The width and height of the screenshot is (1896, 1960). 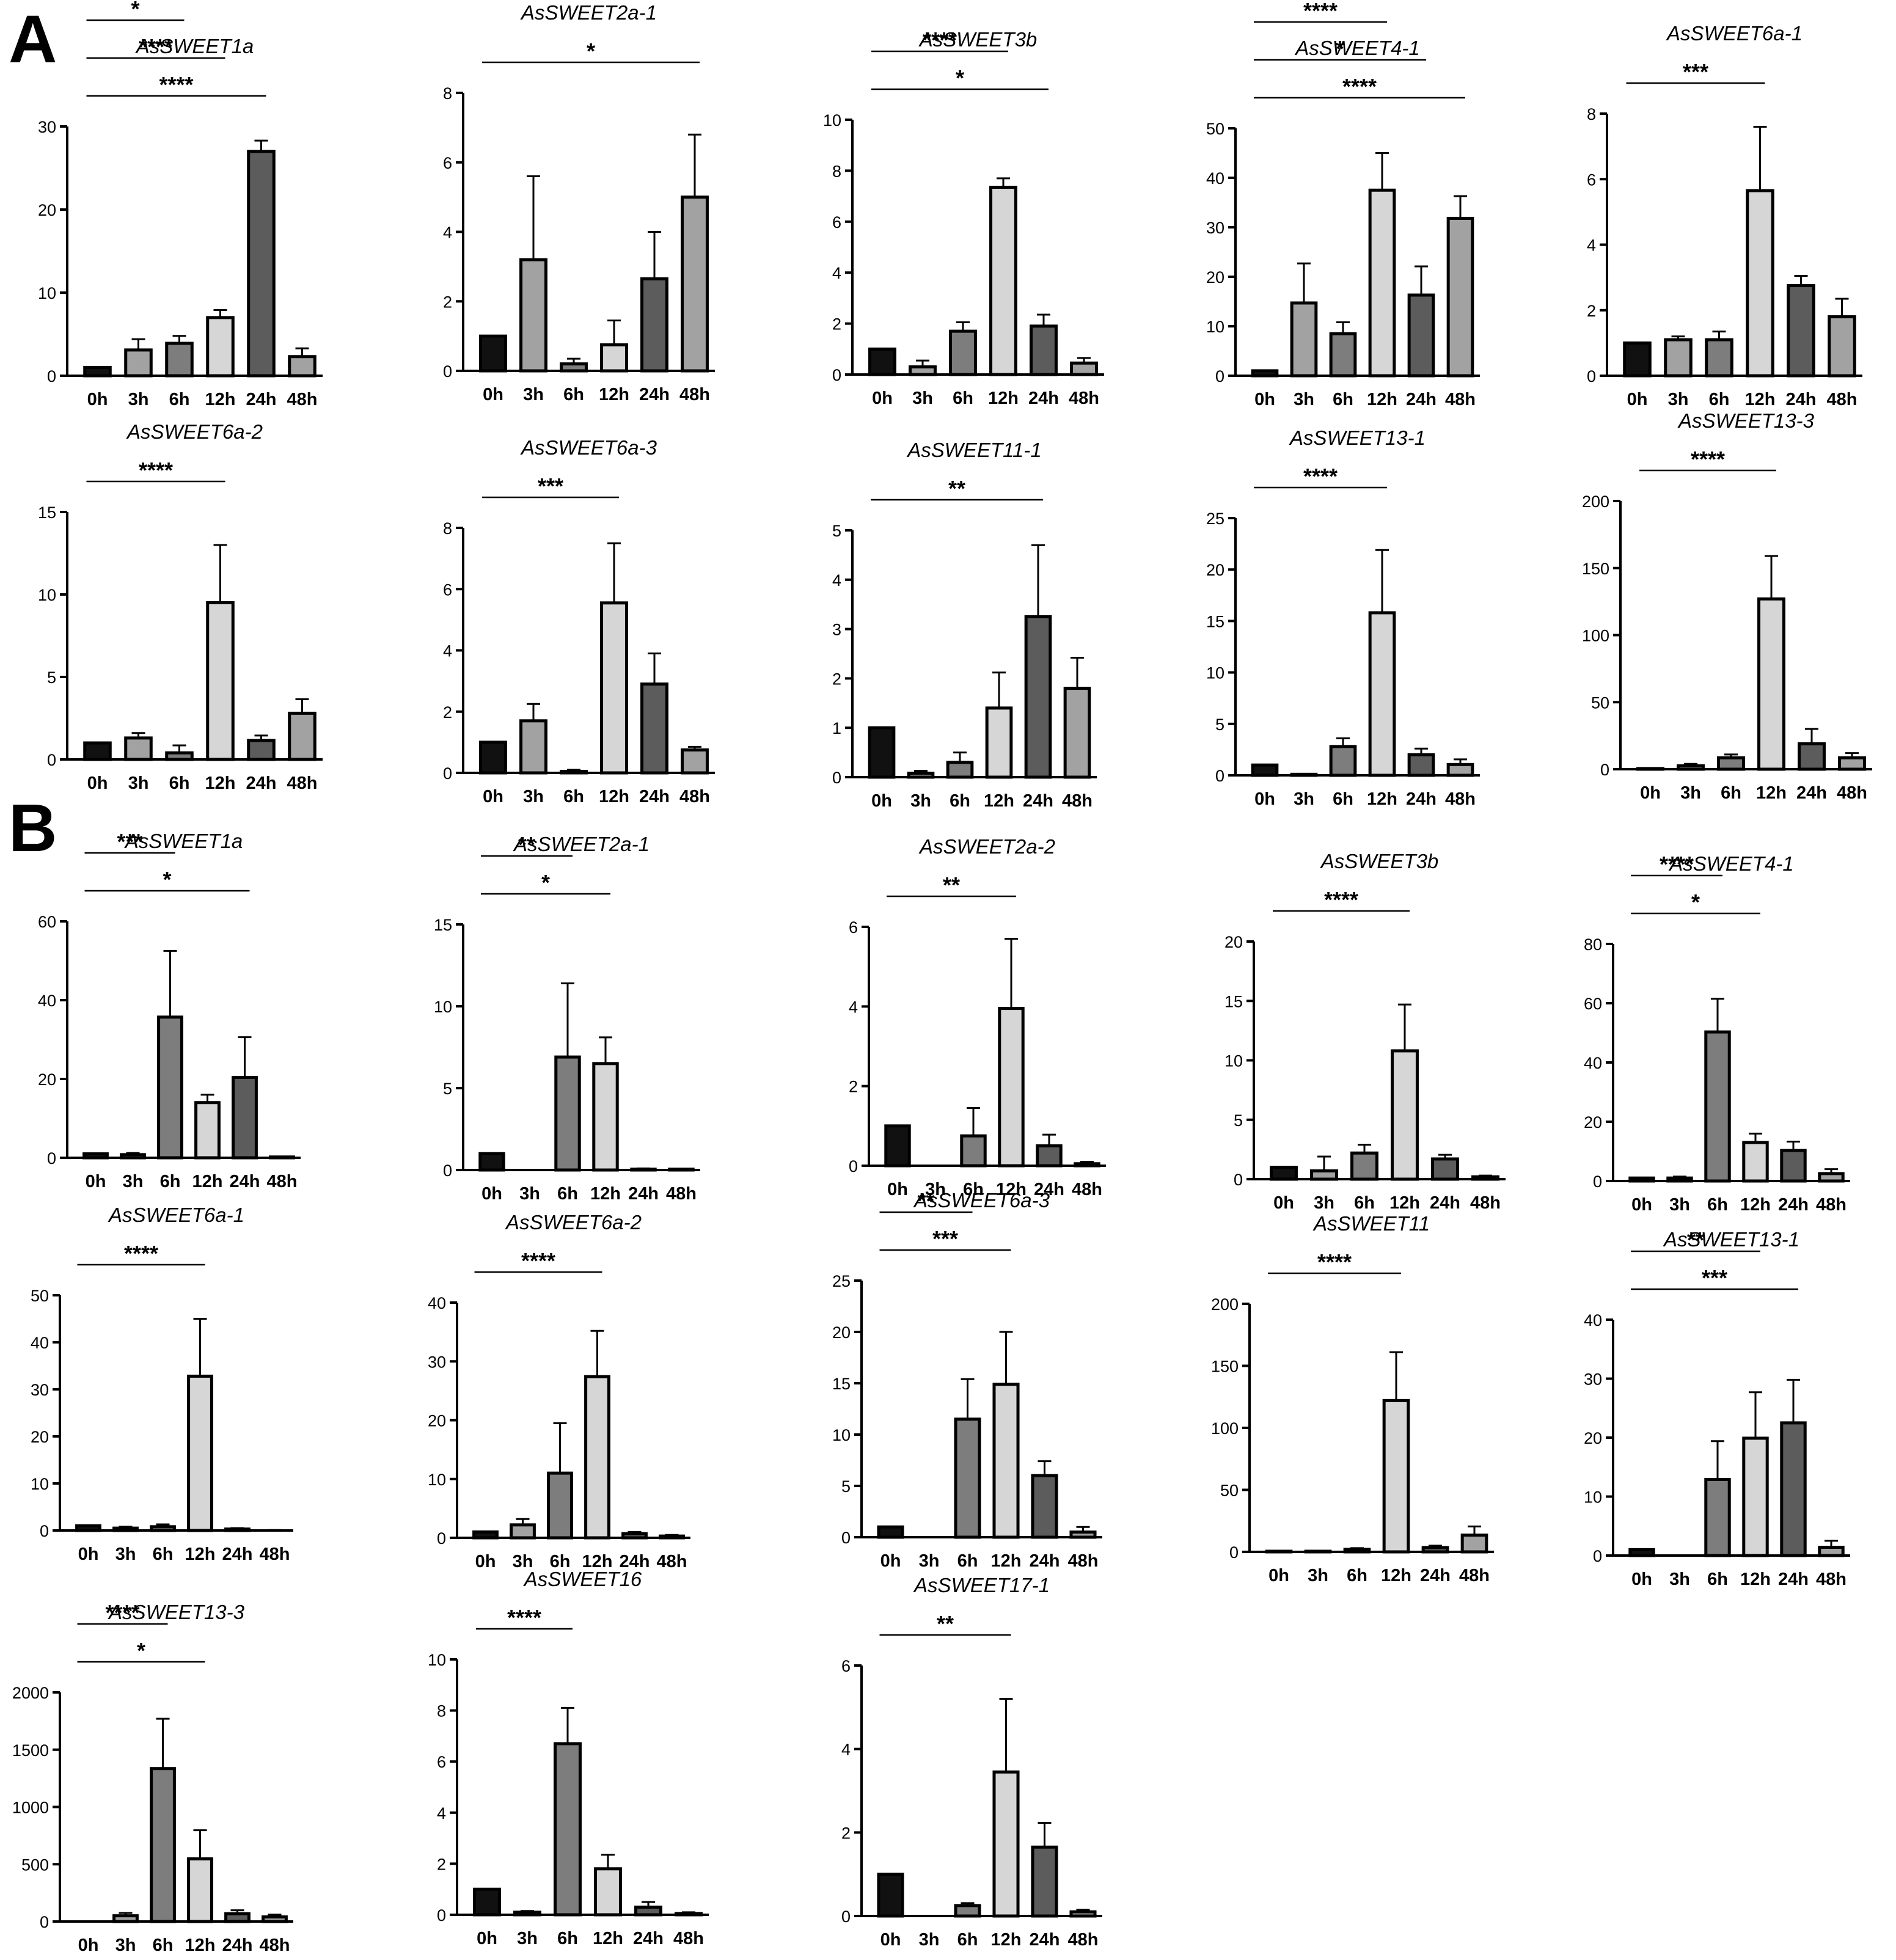 What do you see at coordinates (836, 630) in the screenshot?
I see `y-tick-label: 3` at bounding box center [836, 630].